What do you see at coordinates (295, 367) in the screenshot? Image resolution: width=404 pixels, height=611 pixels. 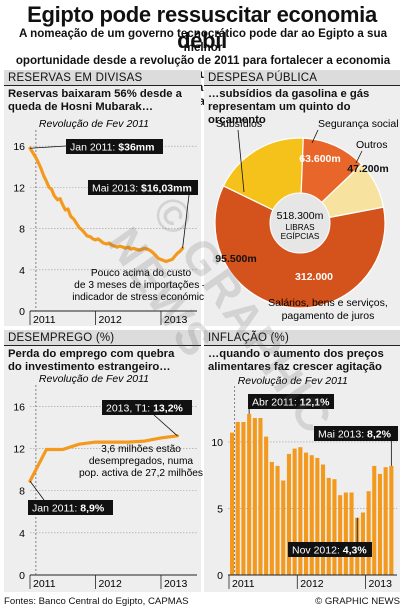 I see `panel-text-line: alimentares faz crescer agitação` at bounding box center [295, 367].